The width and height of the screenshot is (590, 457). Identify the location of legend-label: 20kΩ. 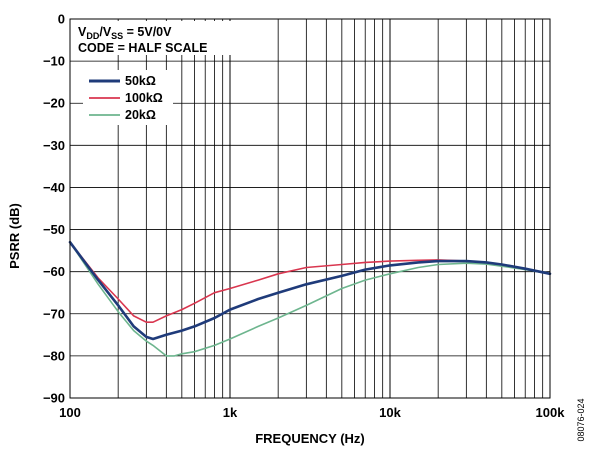
(140, 115).